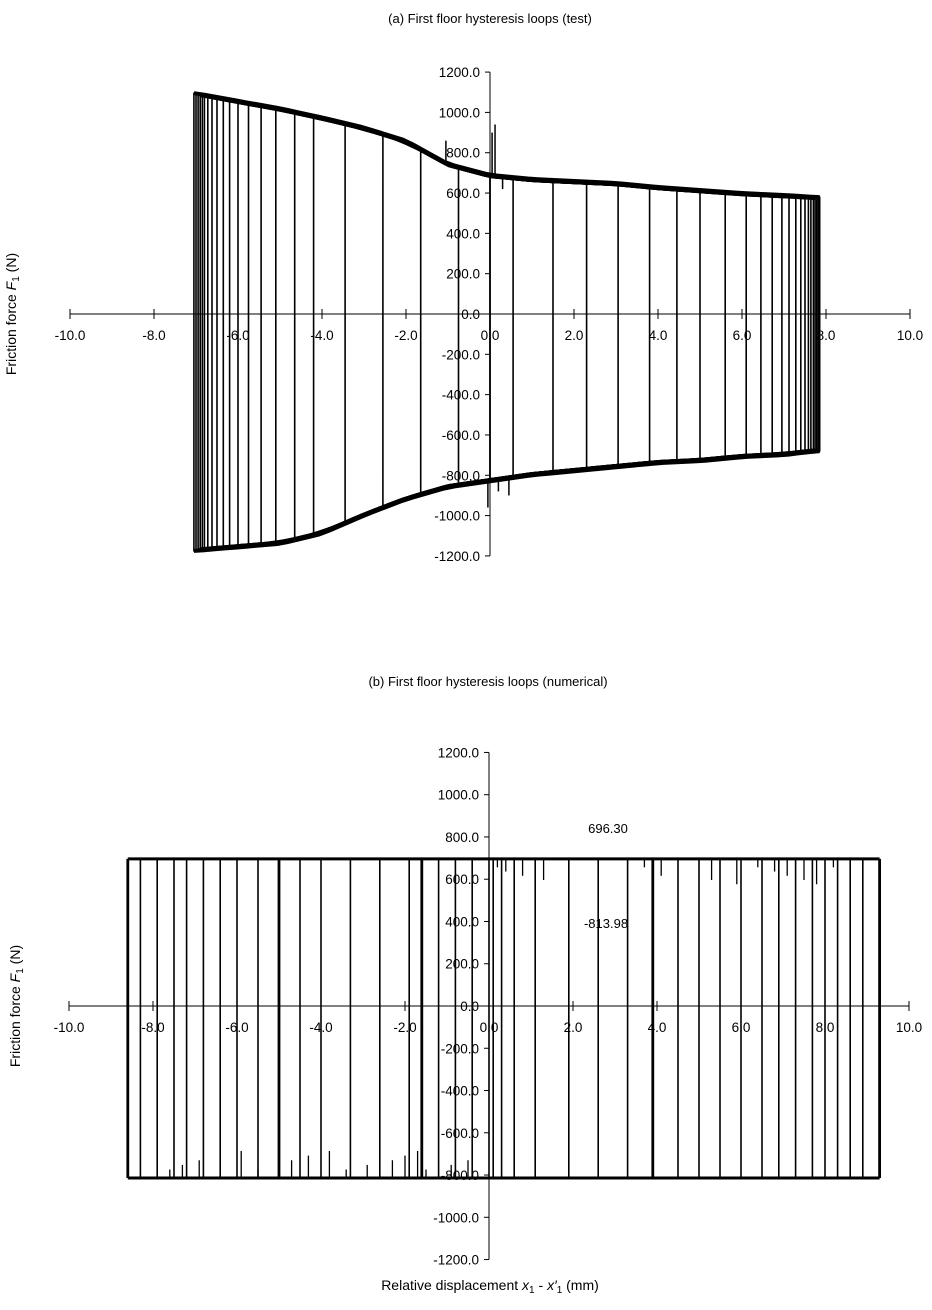 This screenshot has width=932, height=1310. I want to click on chart-a-y-axis-label: Friction force F1 (N), so click(12, 314).